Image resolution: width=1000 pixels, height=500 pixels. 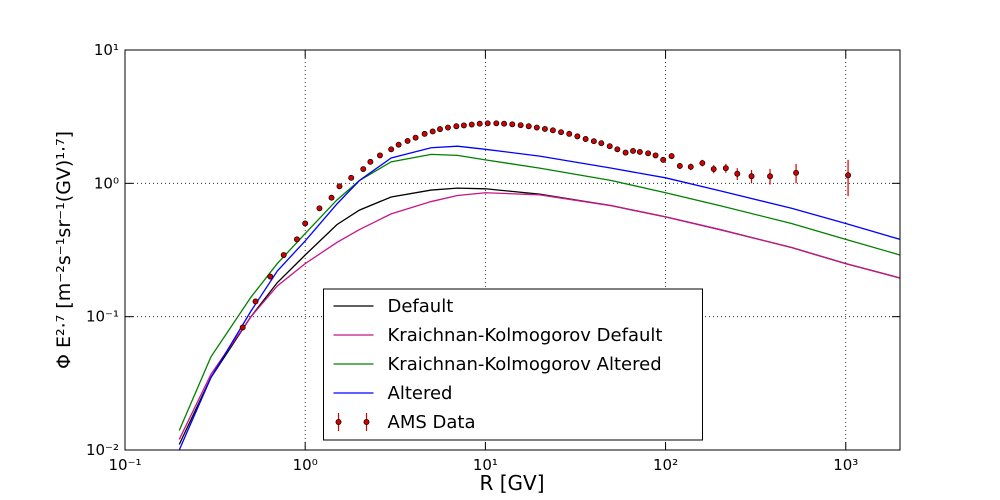 I want to click on x-tick-label: 10², so click(x=665, y=465).